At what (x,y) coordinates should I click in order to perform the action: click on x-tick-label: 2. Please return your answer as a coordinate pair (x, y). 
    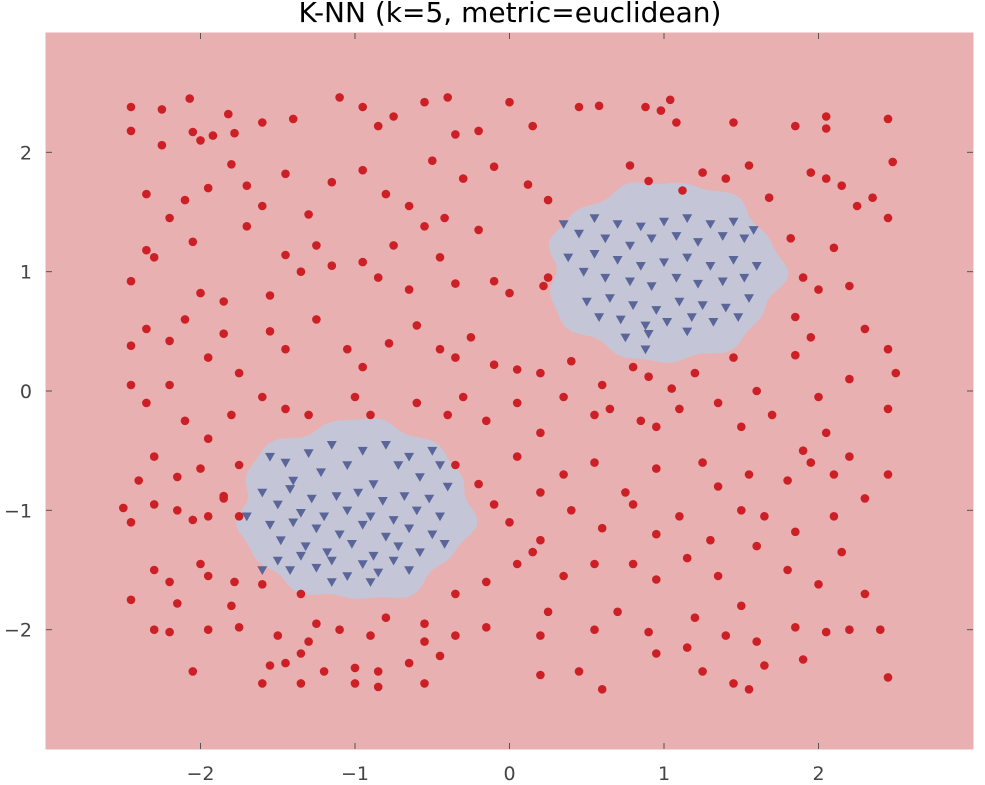
    Looking at the image, I should click on (818, 774).